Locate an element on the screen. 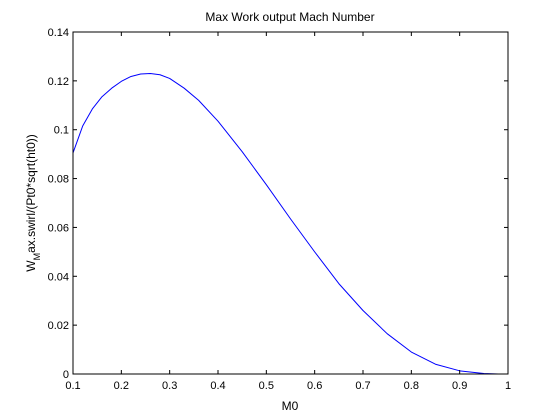 Image resolution: width=560 pixels, height=420 pixels. y-tick-label: 0 is located at coordinates (66, 375).